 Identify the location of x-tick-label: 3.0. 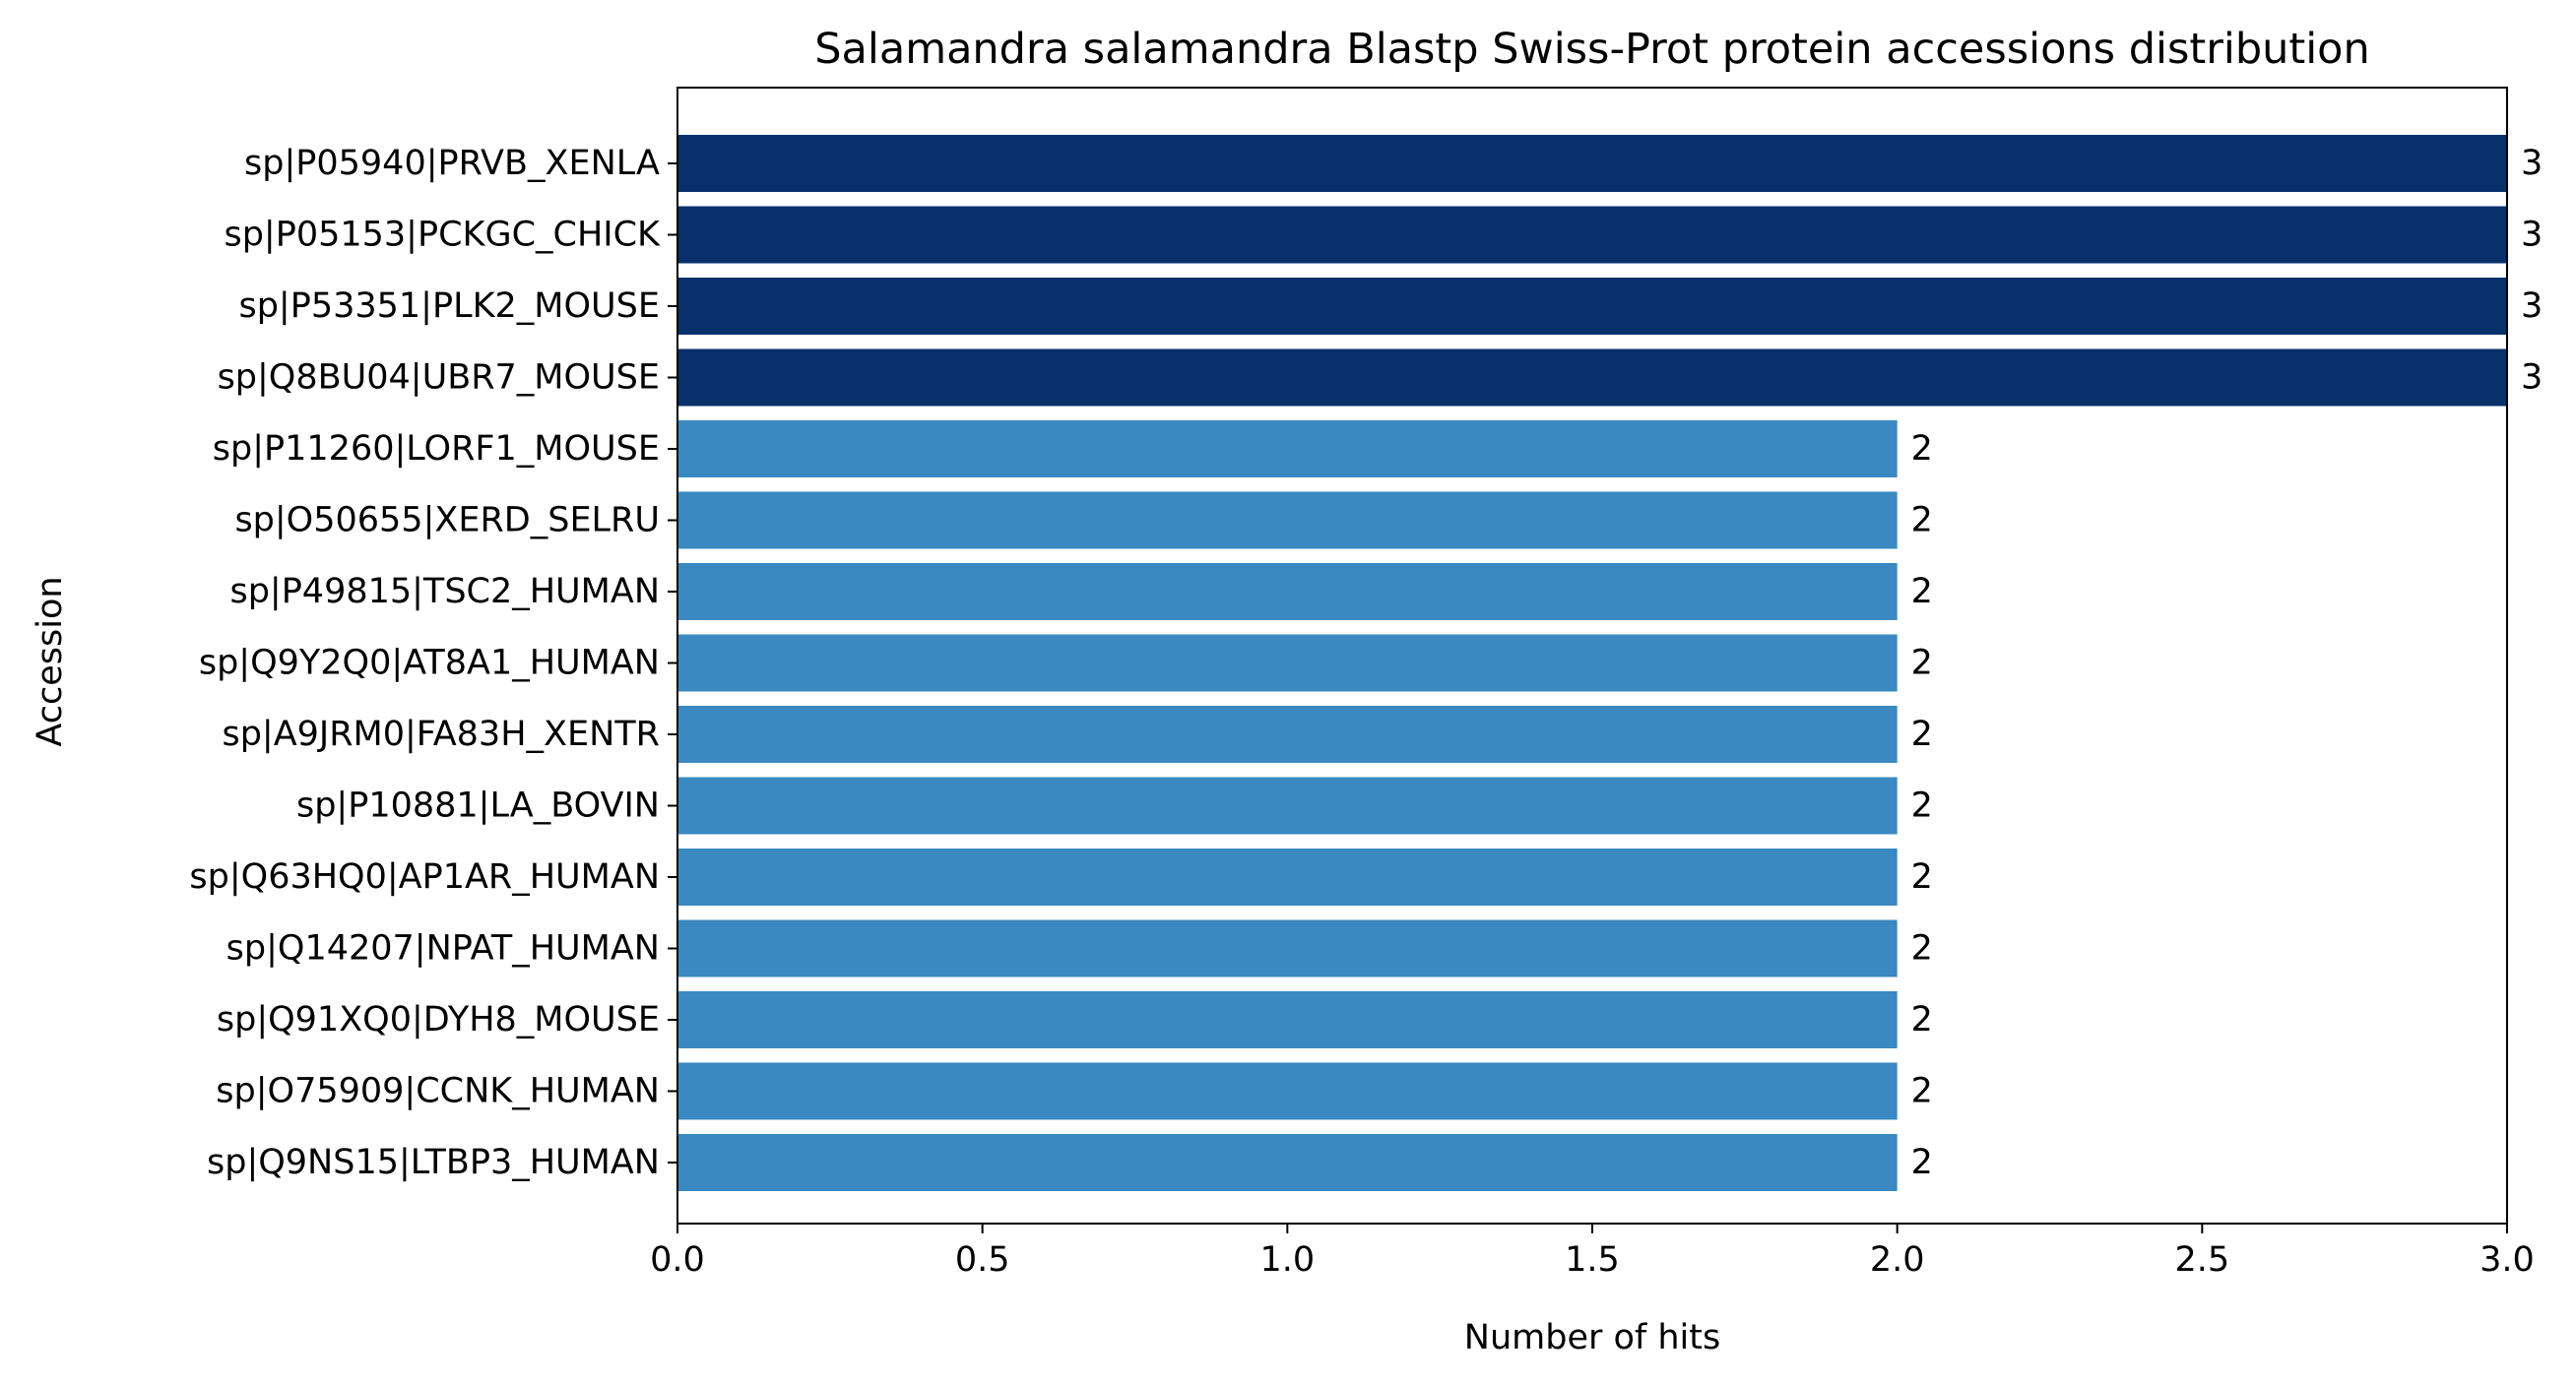
(2507, 1260).